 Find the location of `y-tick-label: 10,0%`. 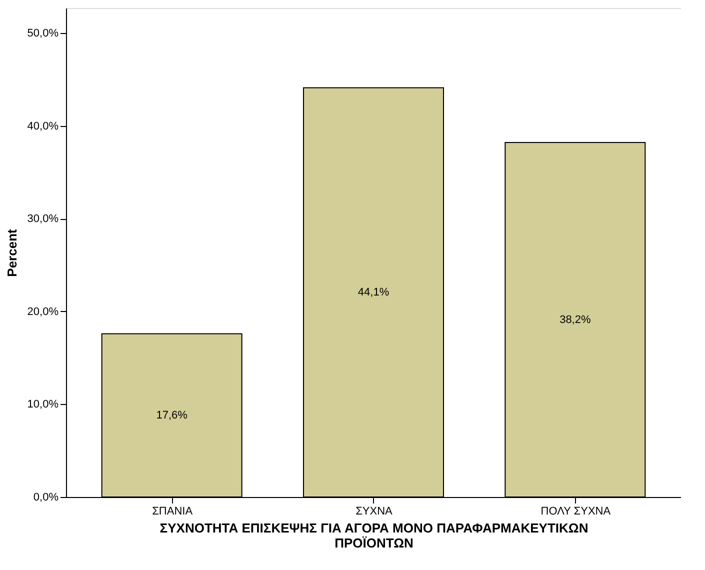

y-tick-label: 10,0% is located at coordinates (43, 404).